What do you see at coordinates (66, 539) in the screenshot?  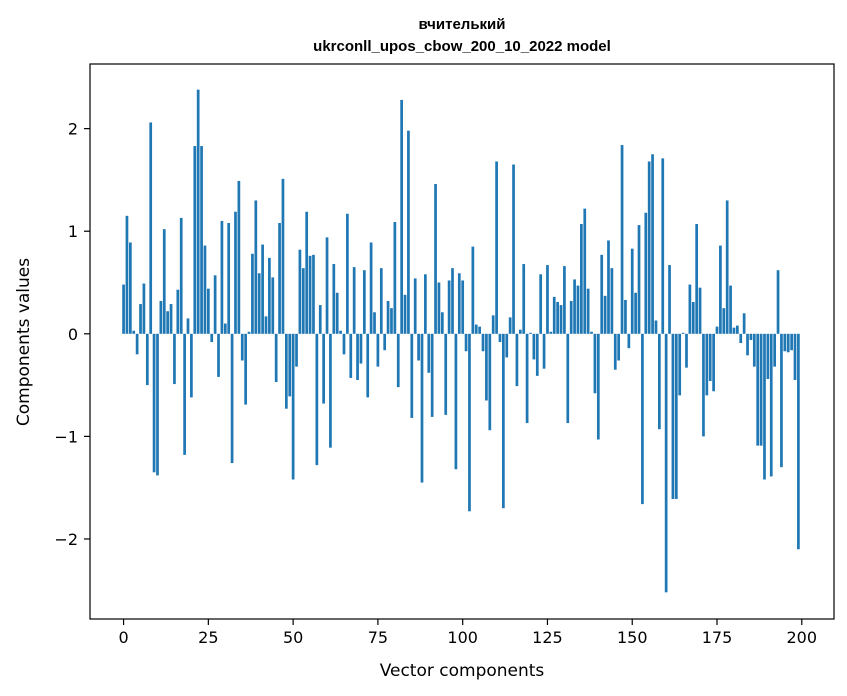 I see `y-tick-label--2: −2` at bounding box center [66, 539].